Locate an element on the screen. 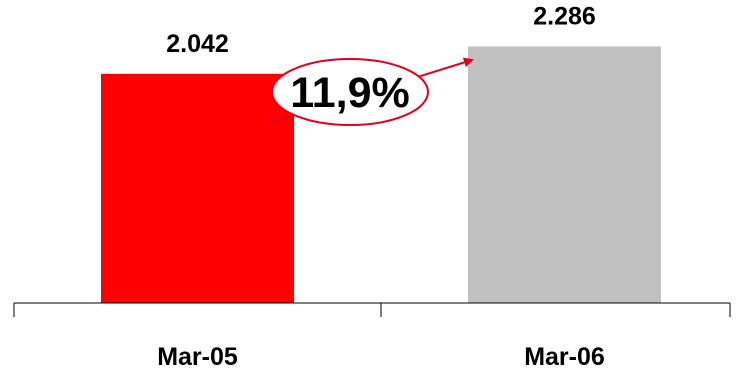  growth-annotation: 11,9% is located at coordinates (371, 91).